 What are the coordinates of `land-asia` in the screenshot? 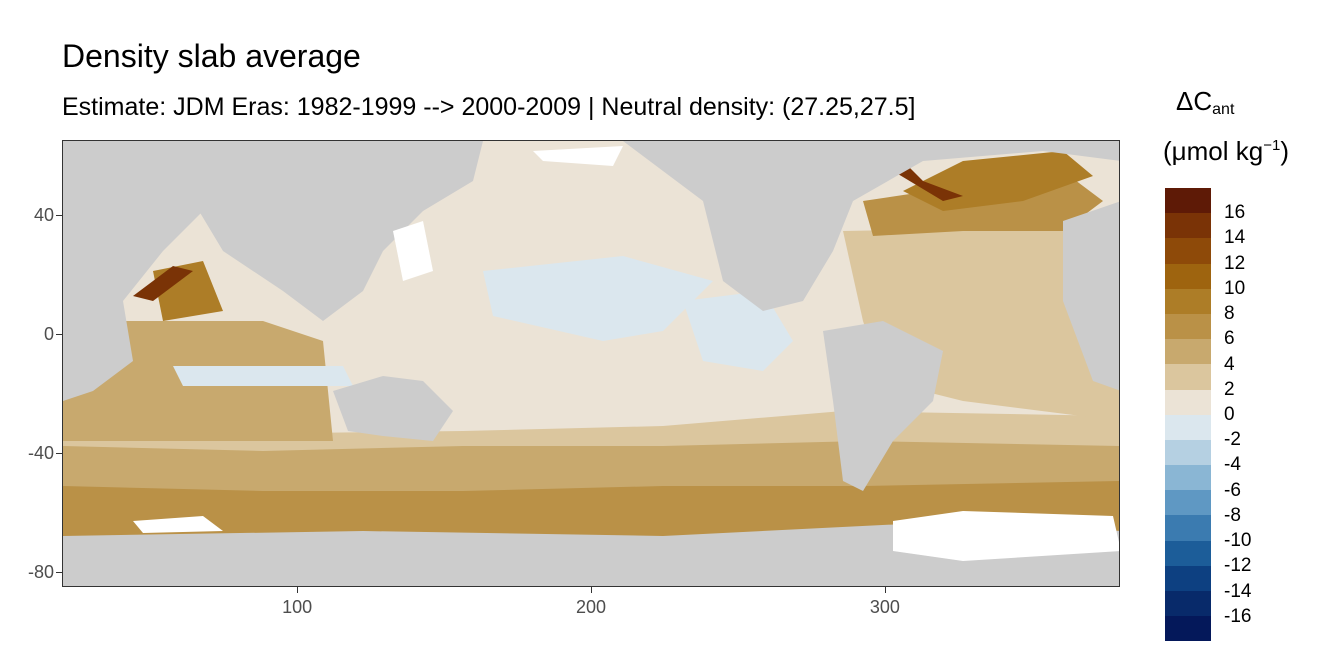 It's located at (338, 231).